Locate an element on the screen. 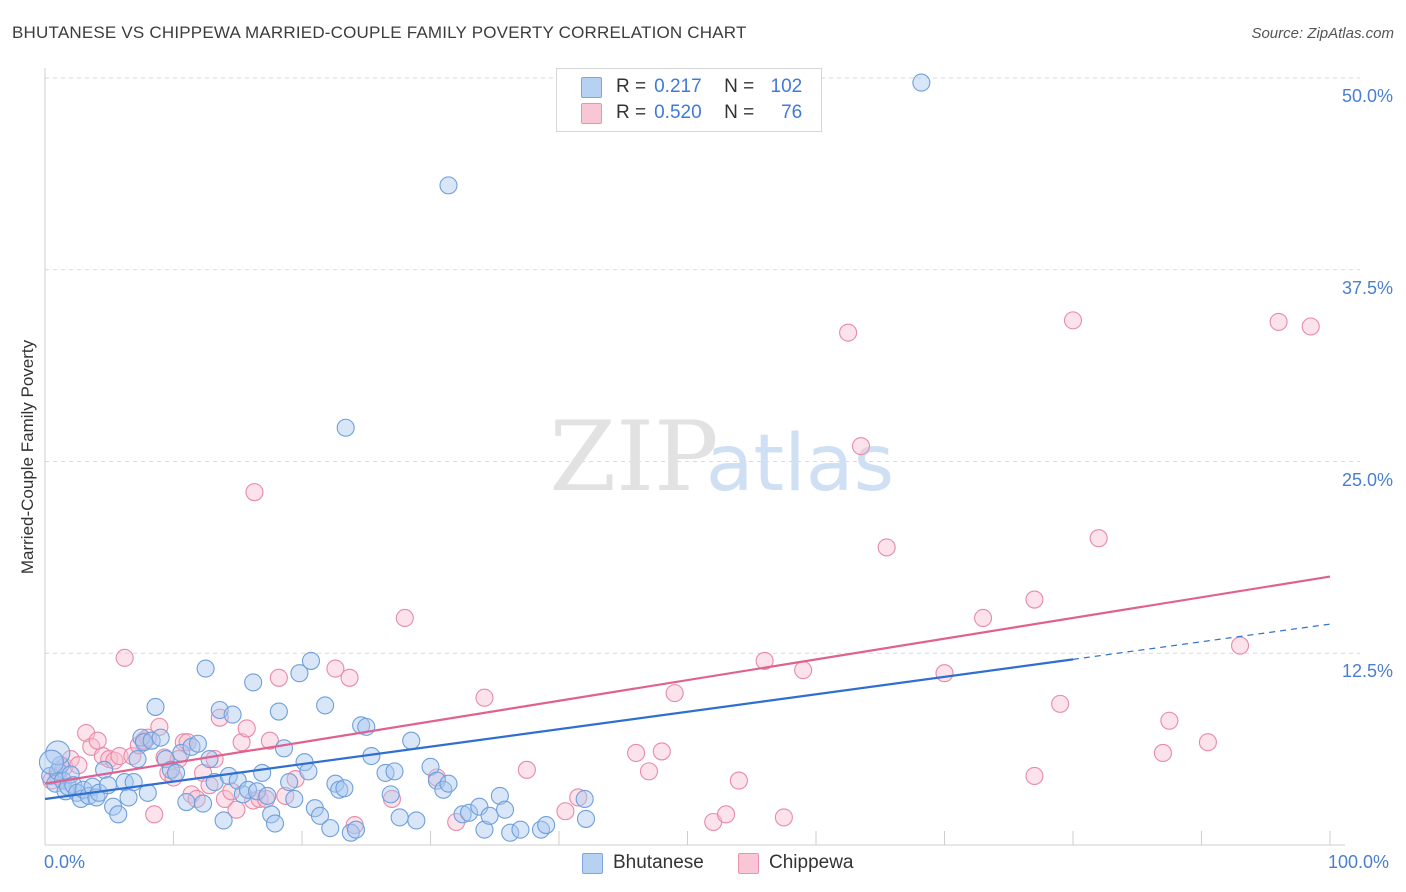 Image resolution: width=1406 pixels, height=892 pixels. legend-item-bhutanese: Bhutanese is located at coordinates (643, 863).